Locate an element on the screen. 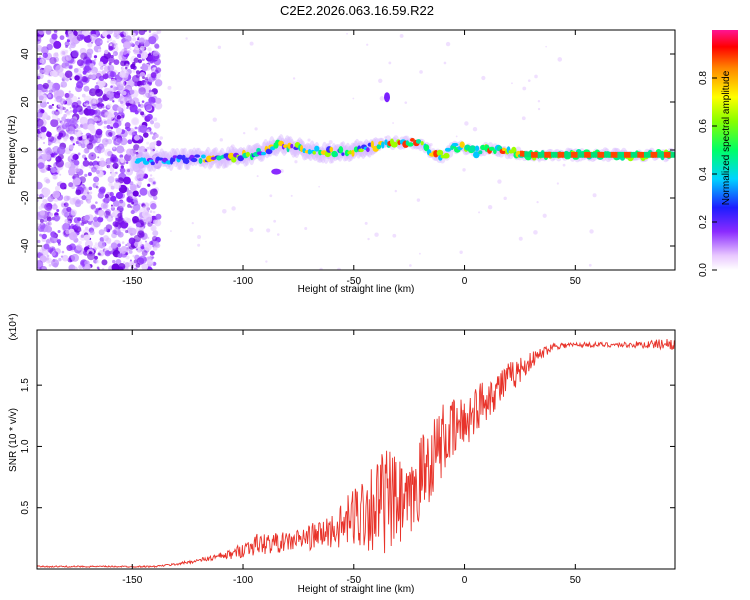  spectrogram-x-tick-label: -150 is located at coordinates (132, 281).